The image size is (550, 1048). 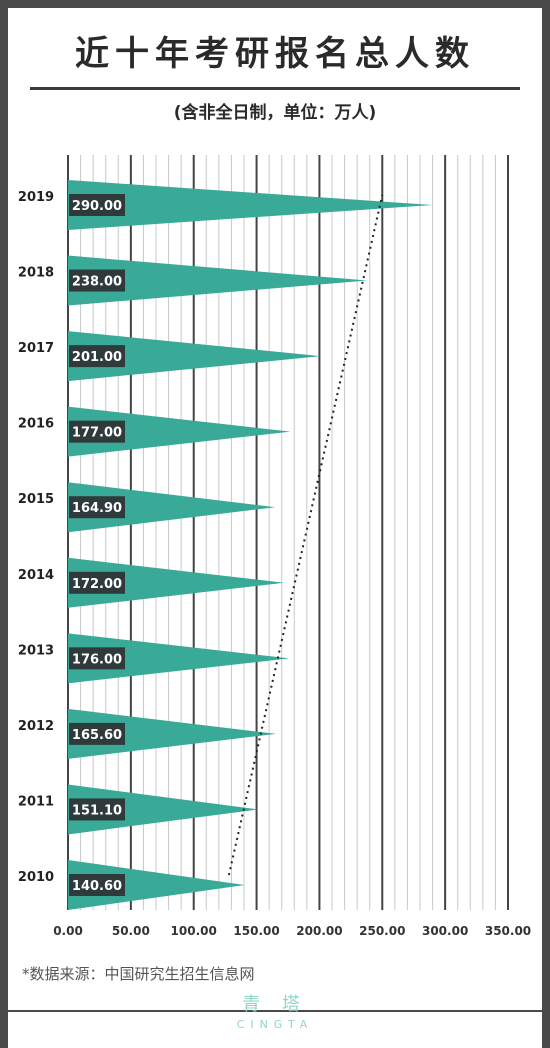 I want to click on x-tick-label: 300.00, so click(x=445, y=931).